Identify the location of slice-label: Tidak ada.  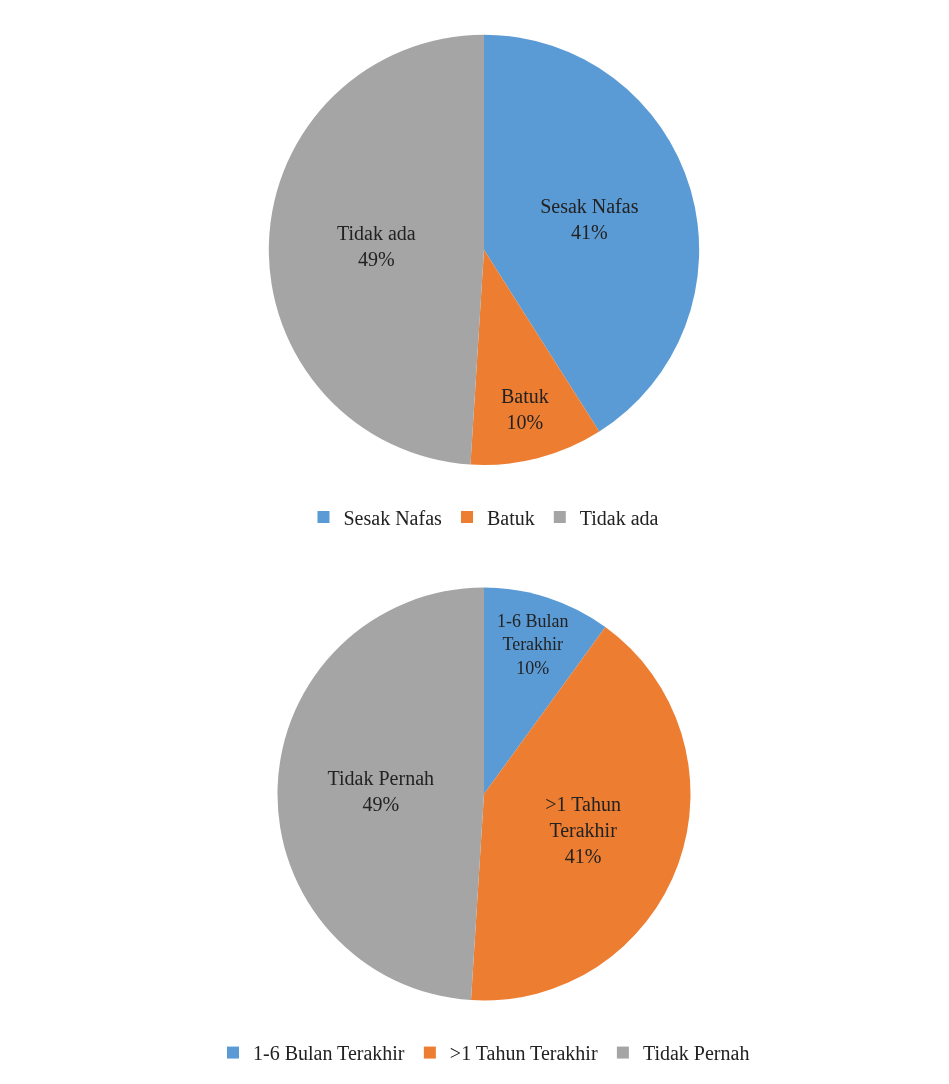
(376, 233).